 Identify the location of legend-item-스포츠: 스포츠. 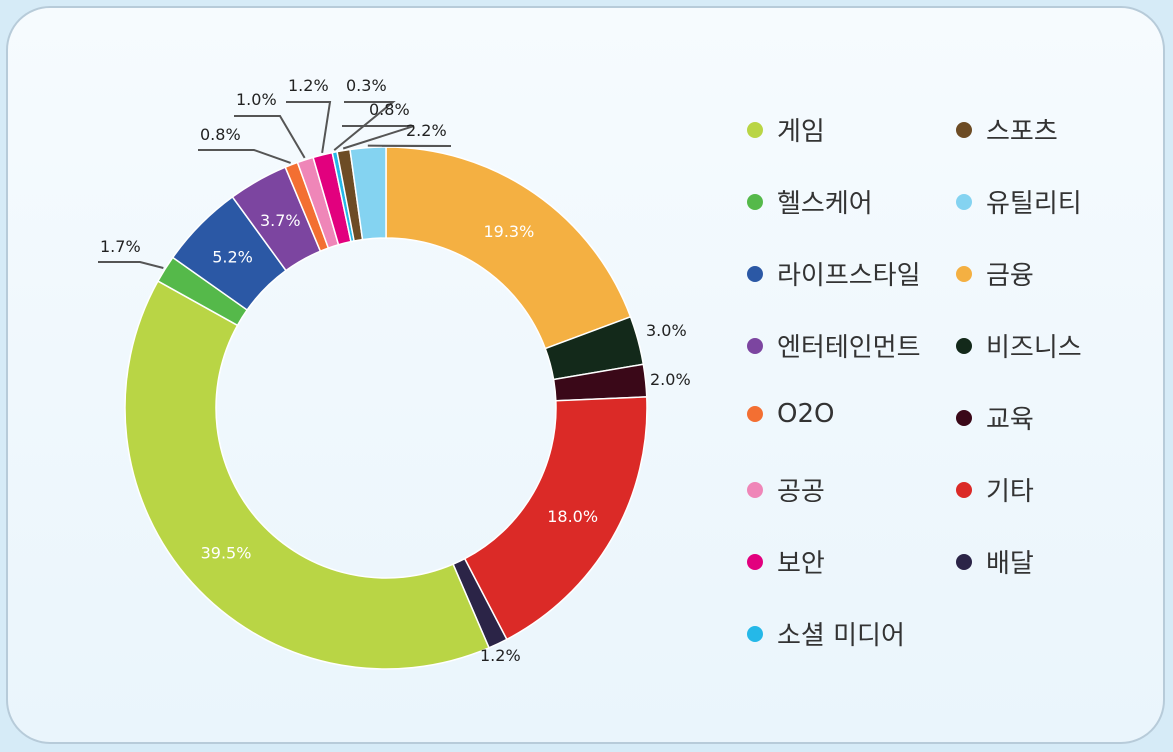
(1007, 129).